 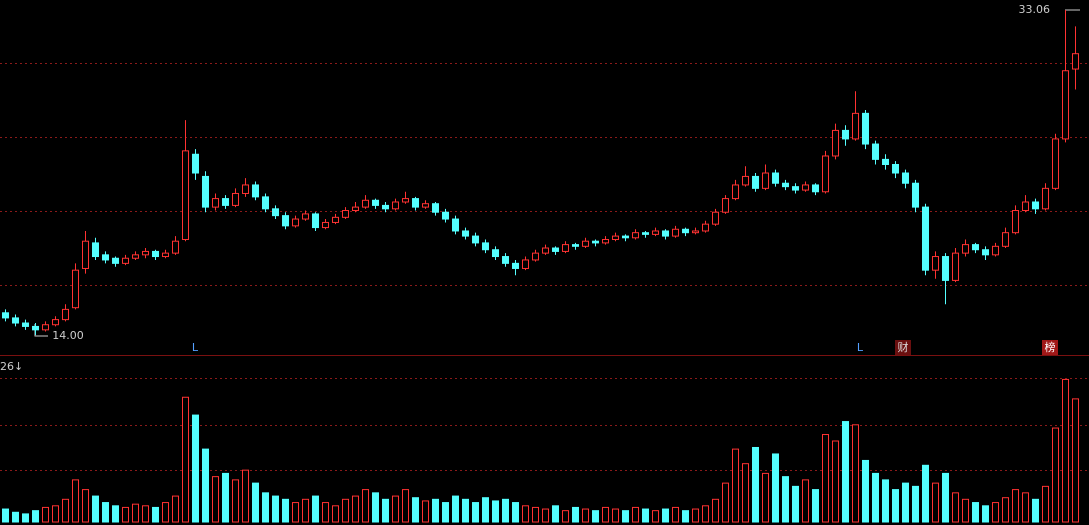 What do you see at coordinates (195, 347) in the screenshot?
I see `marker: L` at bounding box center [195, 347].